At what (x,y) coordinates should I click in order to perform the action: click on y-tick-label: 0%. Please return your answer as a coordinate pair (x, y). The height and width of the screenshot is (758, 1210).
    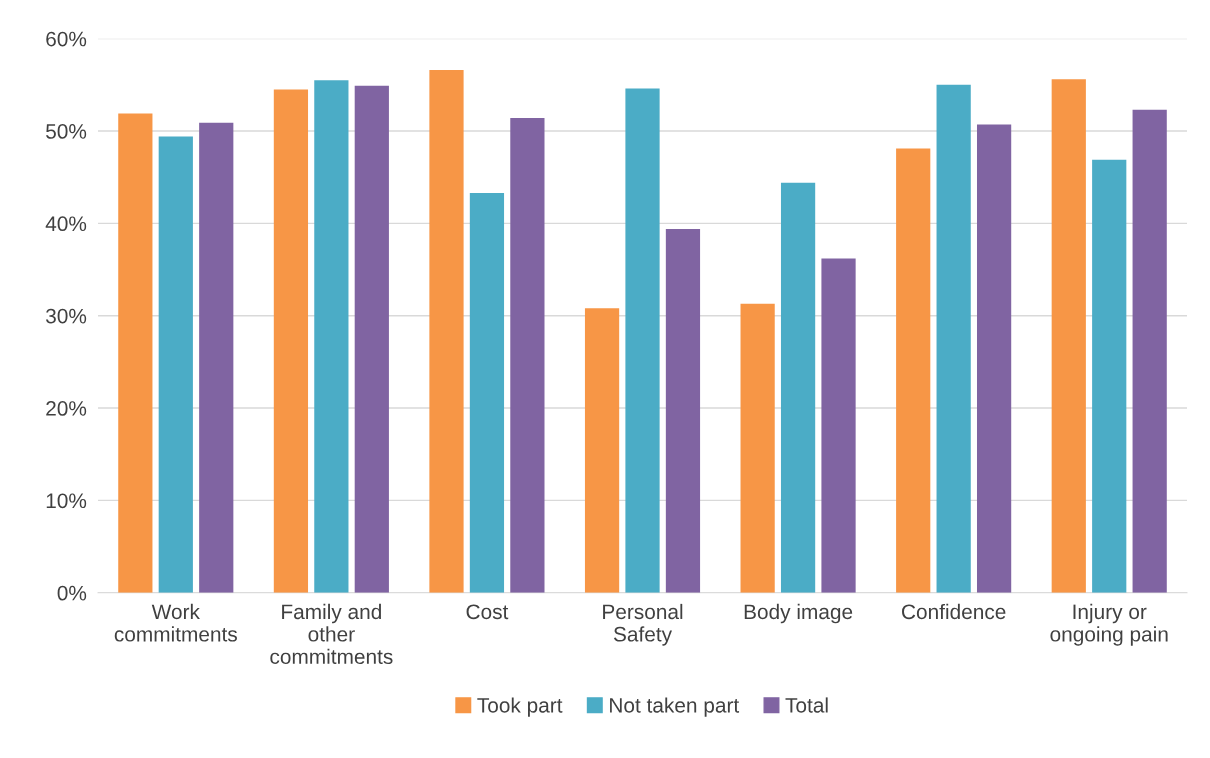
    Looking at the image, I should click on (72, 593).